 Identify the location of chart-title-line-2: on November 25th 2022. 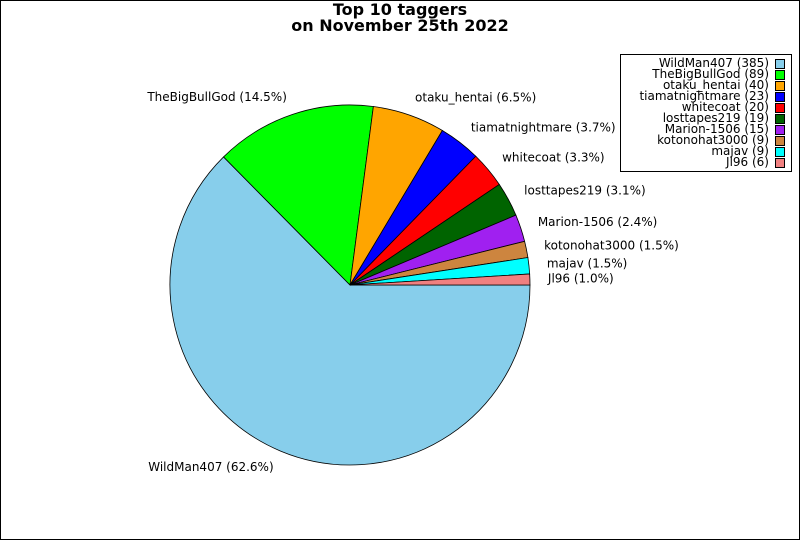
(400, 25).